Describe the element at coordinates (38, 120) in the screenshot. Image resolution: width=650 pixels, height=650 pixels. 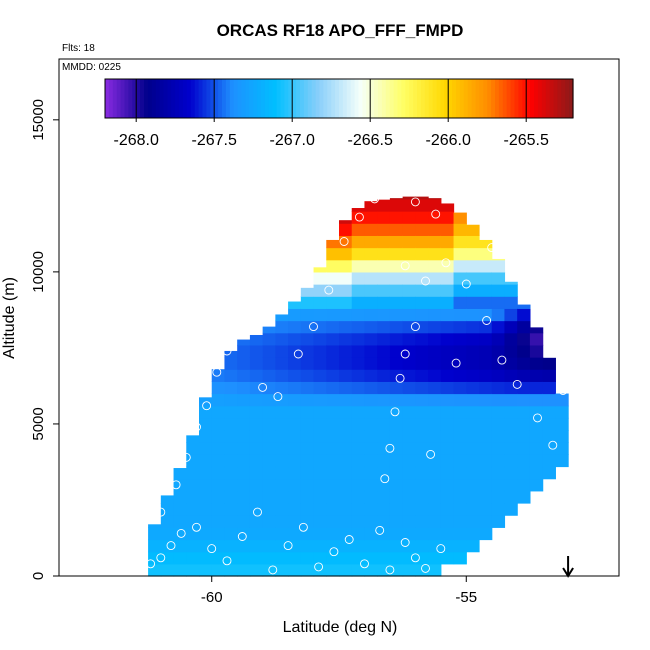
I see `y-tick-label: 15000` at that location.